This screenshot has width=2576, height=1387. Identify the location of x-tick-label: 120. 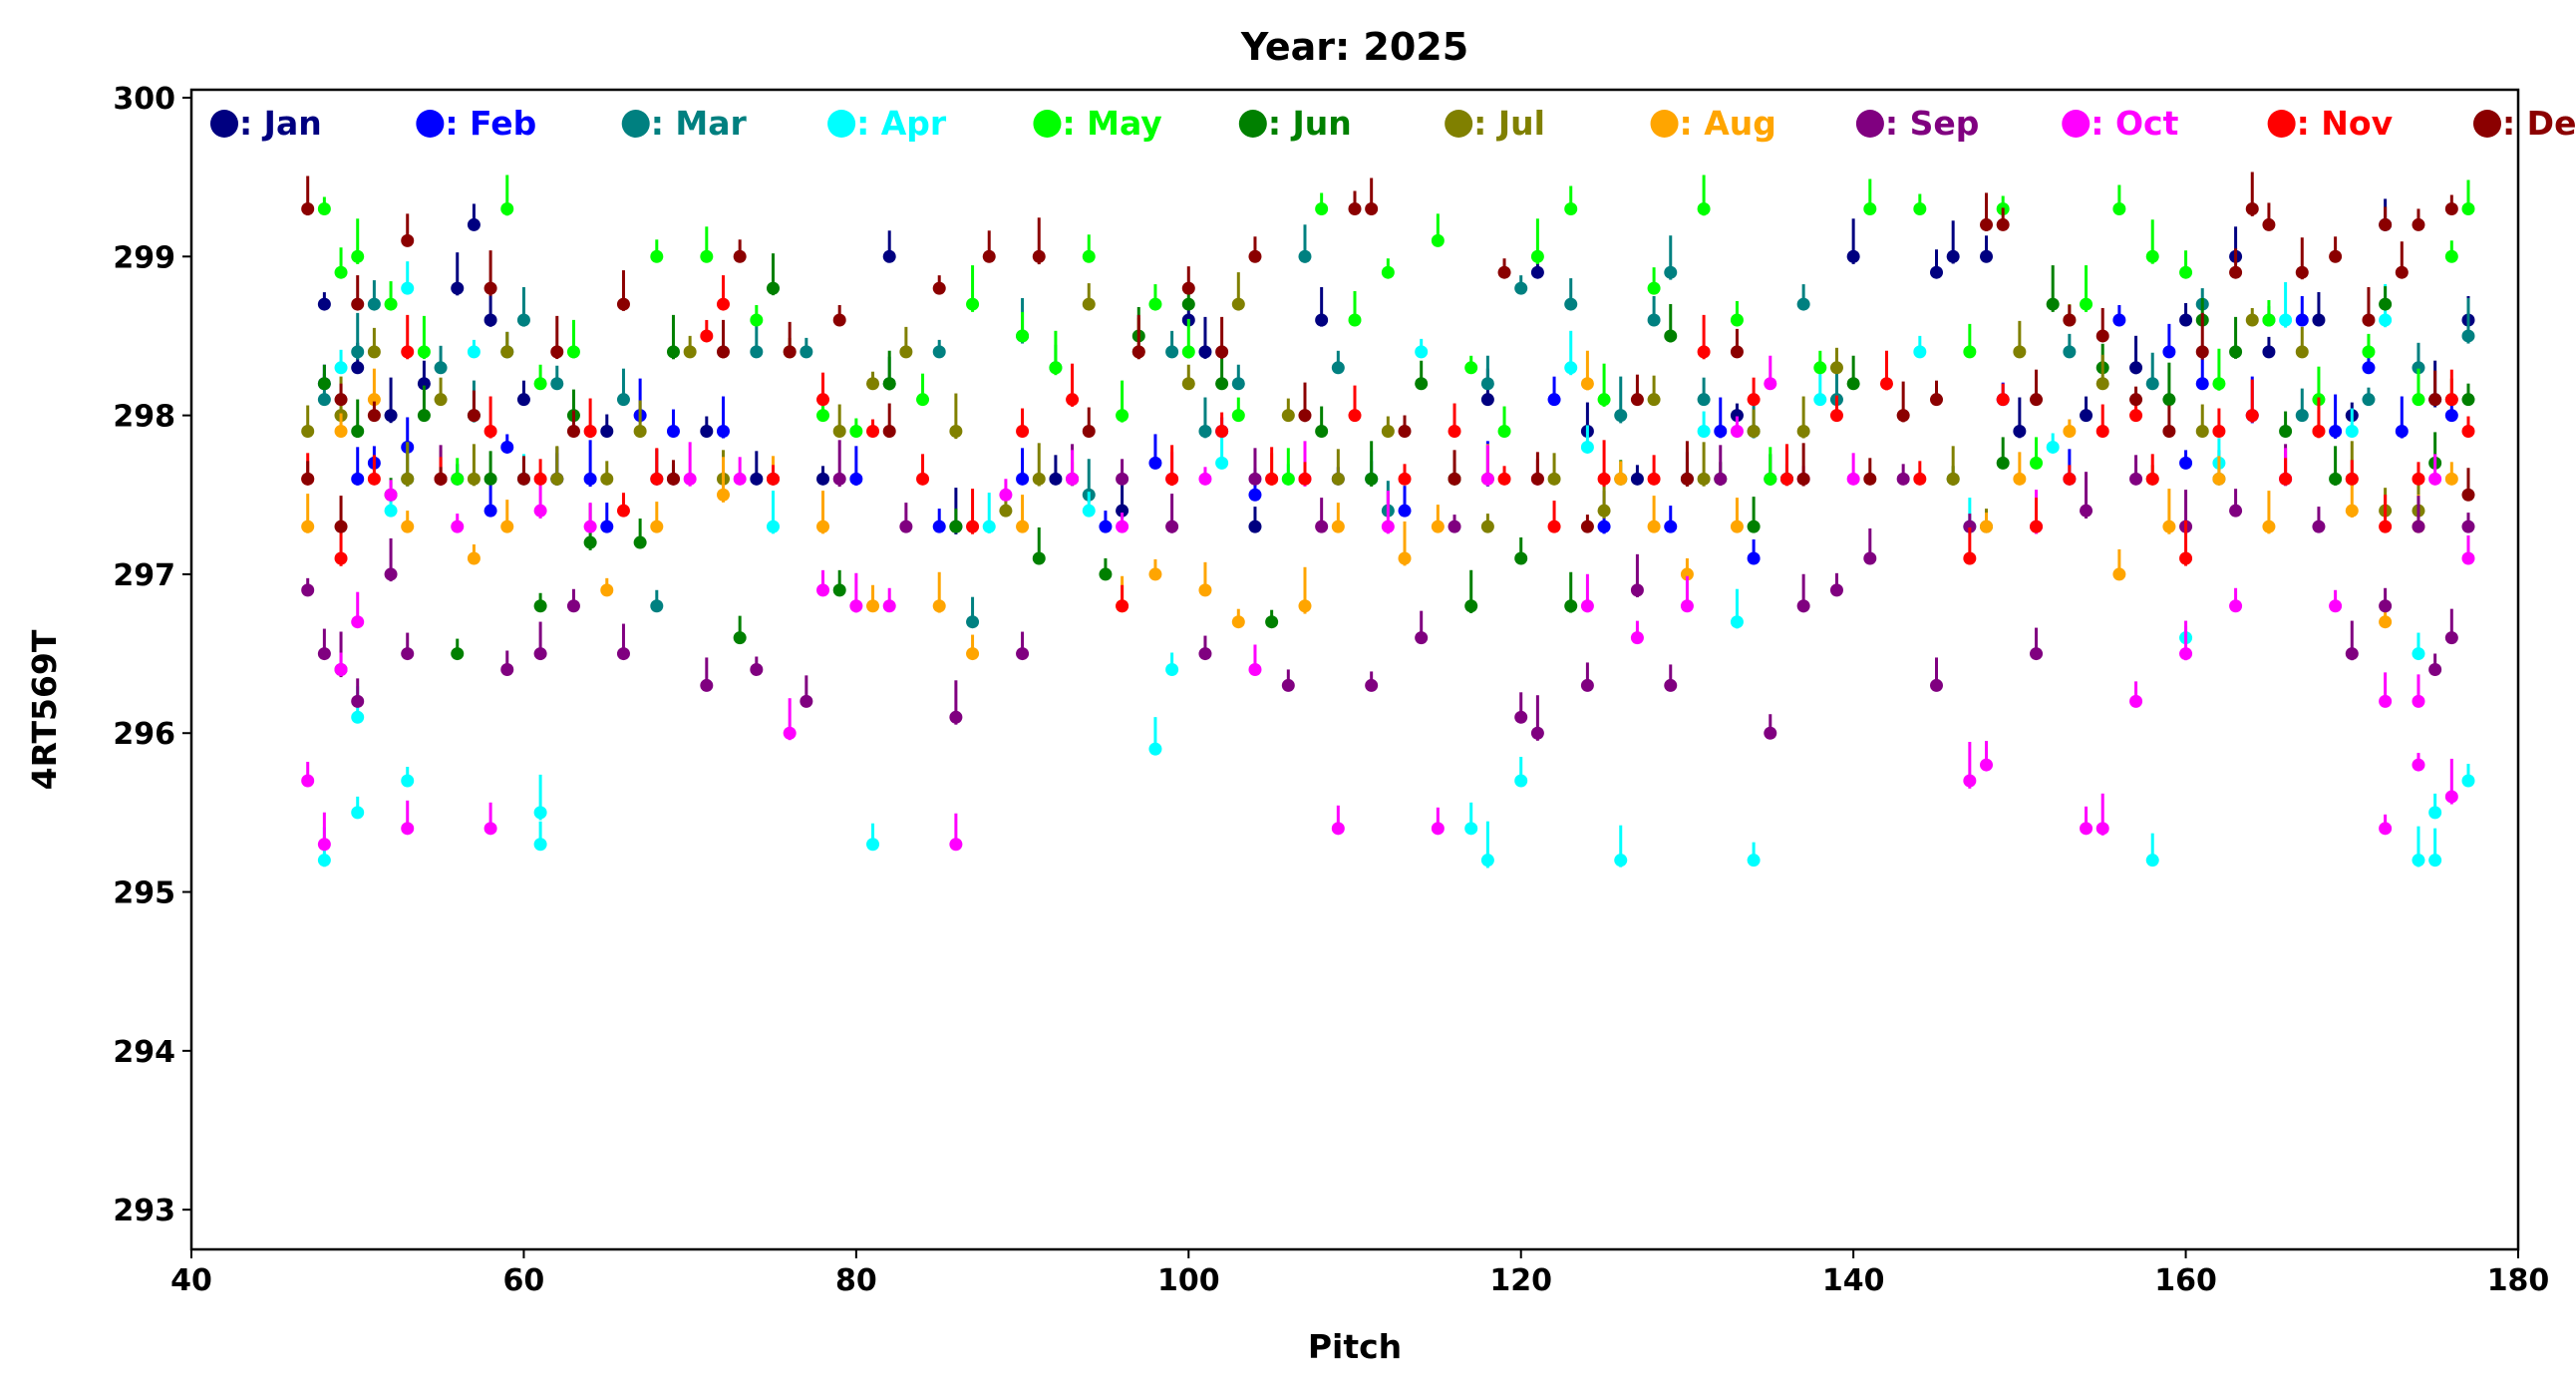
(1520, 1280).